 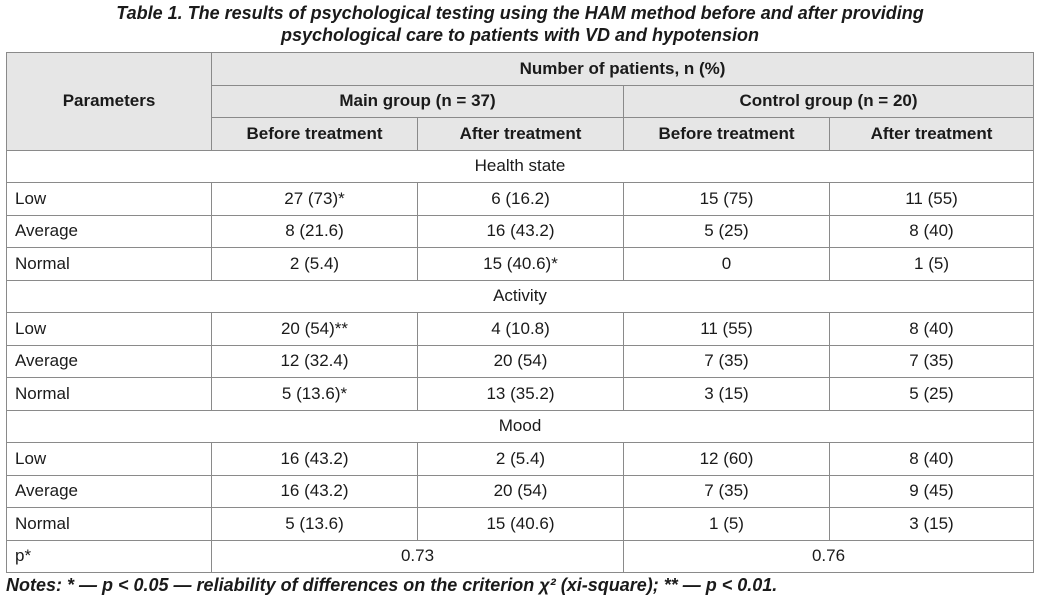 I want to click on table-row: Low 27 (73)* 6 (16.2) 15 (75) 11 (55), so click(x=520, y=199).